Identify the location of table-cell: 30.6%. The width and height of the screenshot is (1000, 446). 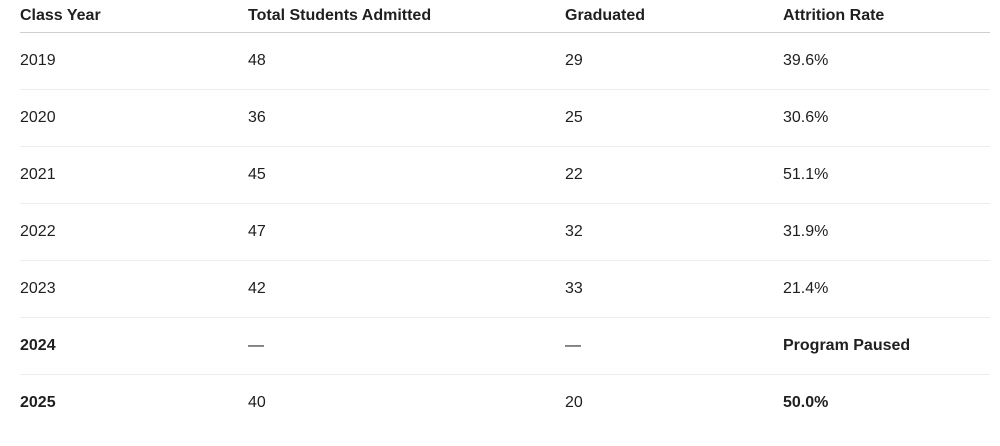
(886, 118).